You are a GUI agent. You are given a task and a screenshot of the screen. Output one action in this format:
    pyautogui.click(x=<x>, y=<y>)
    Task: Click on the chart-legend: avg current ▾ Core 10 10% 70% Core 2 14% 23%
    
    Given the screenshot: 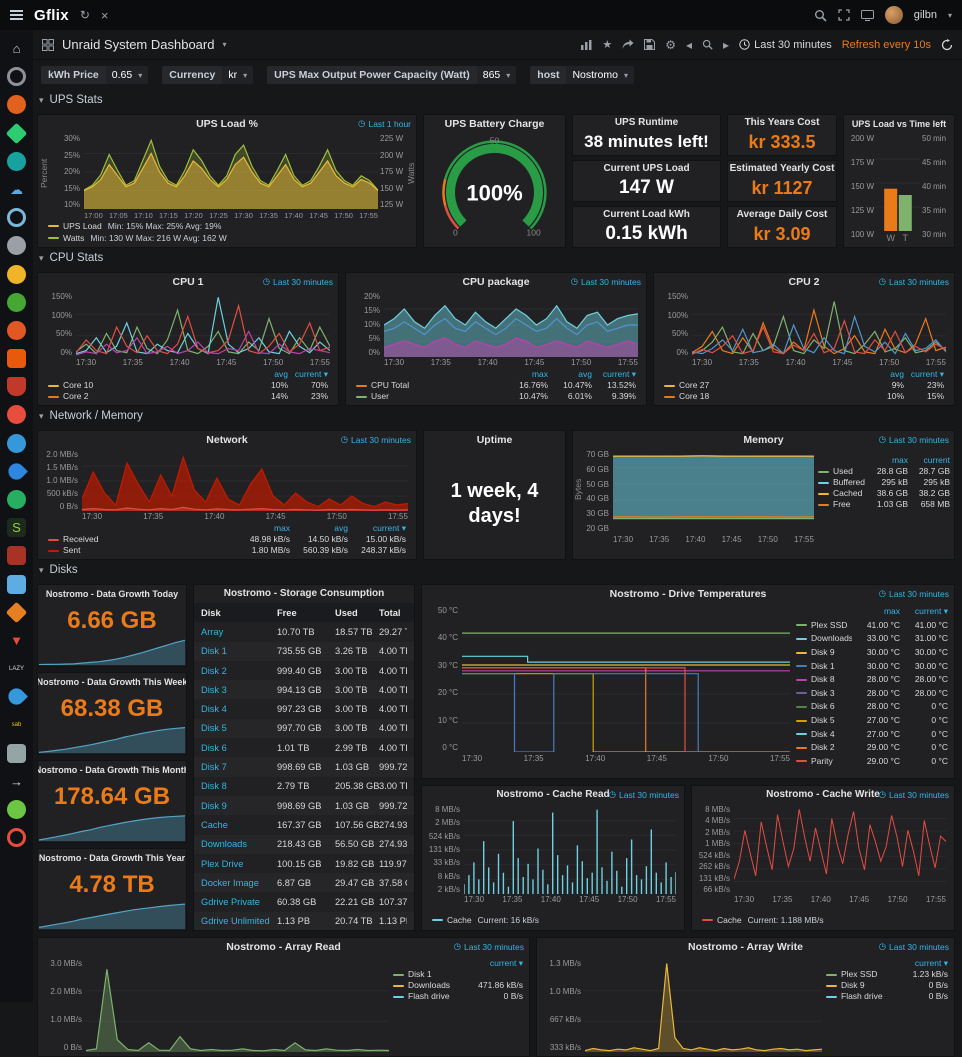 What is the action you would take?
    pyautogui.click(x=188, y=385)
    